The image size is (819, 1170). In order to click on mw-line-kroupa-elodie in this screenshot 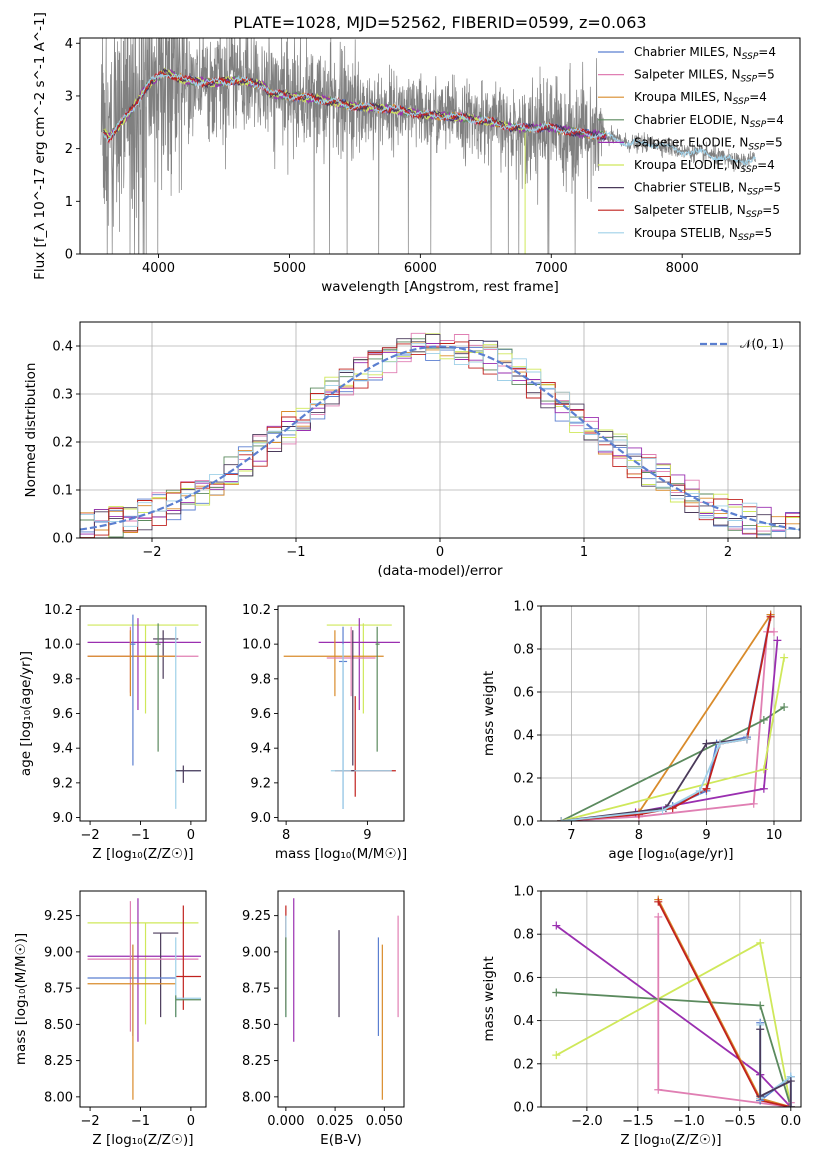, I will do `click(673, 1024)`.